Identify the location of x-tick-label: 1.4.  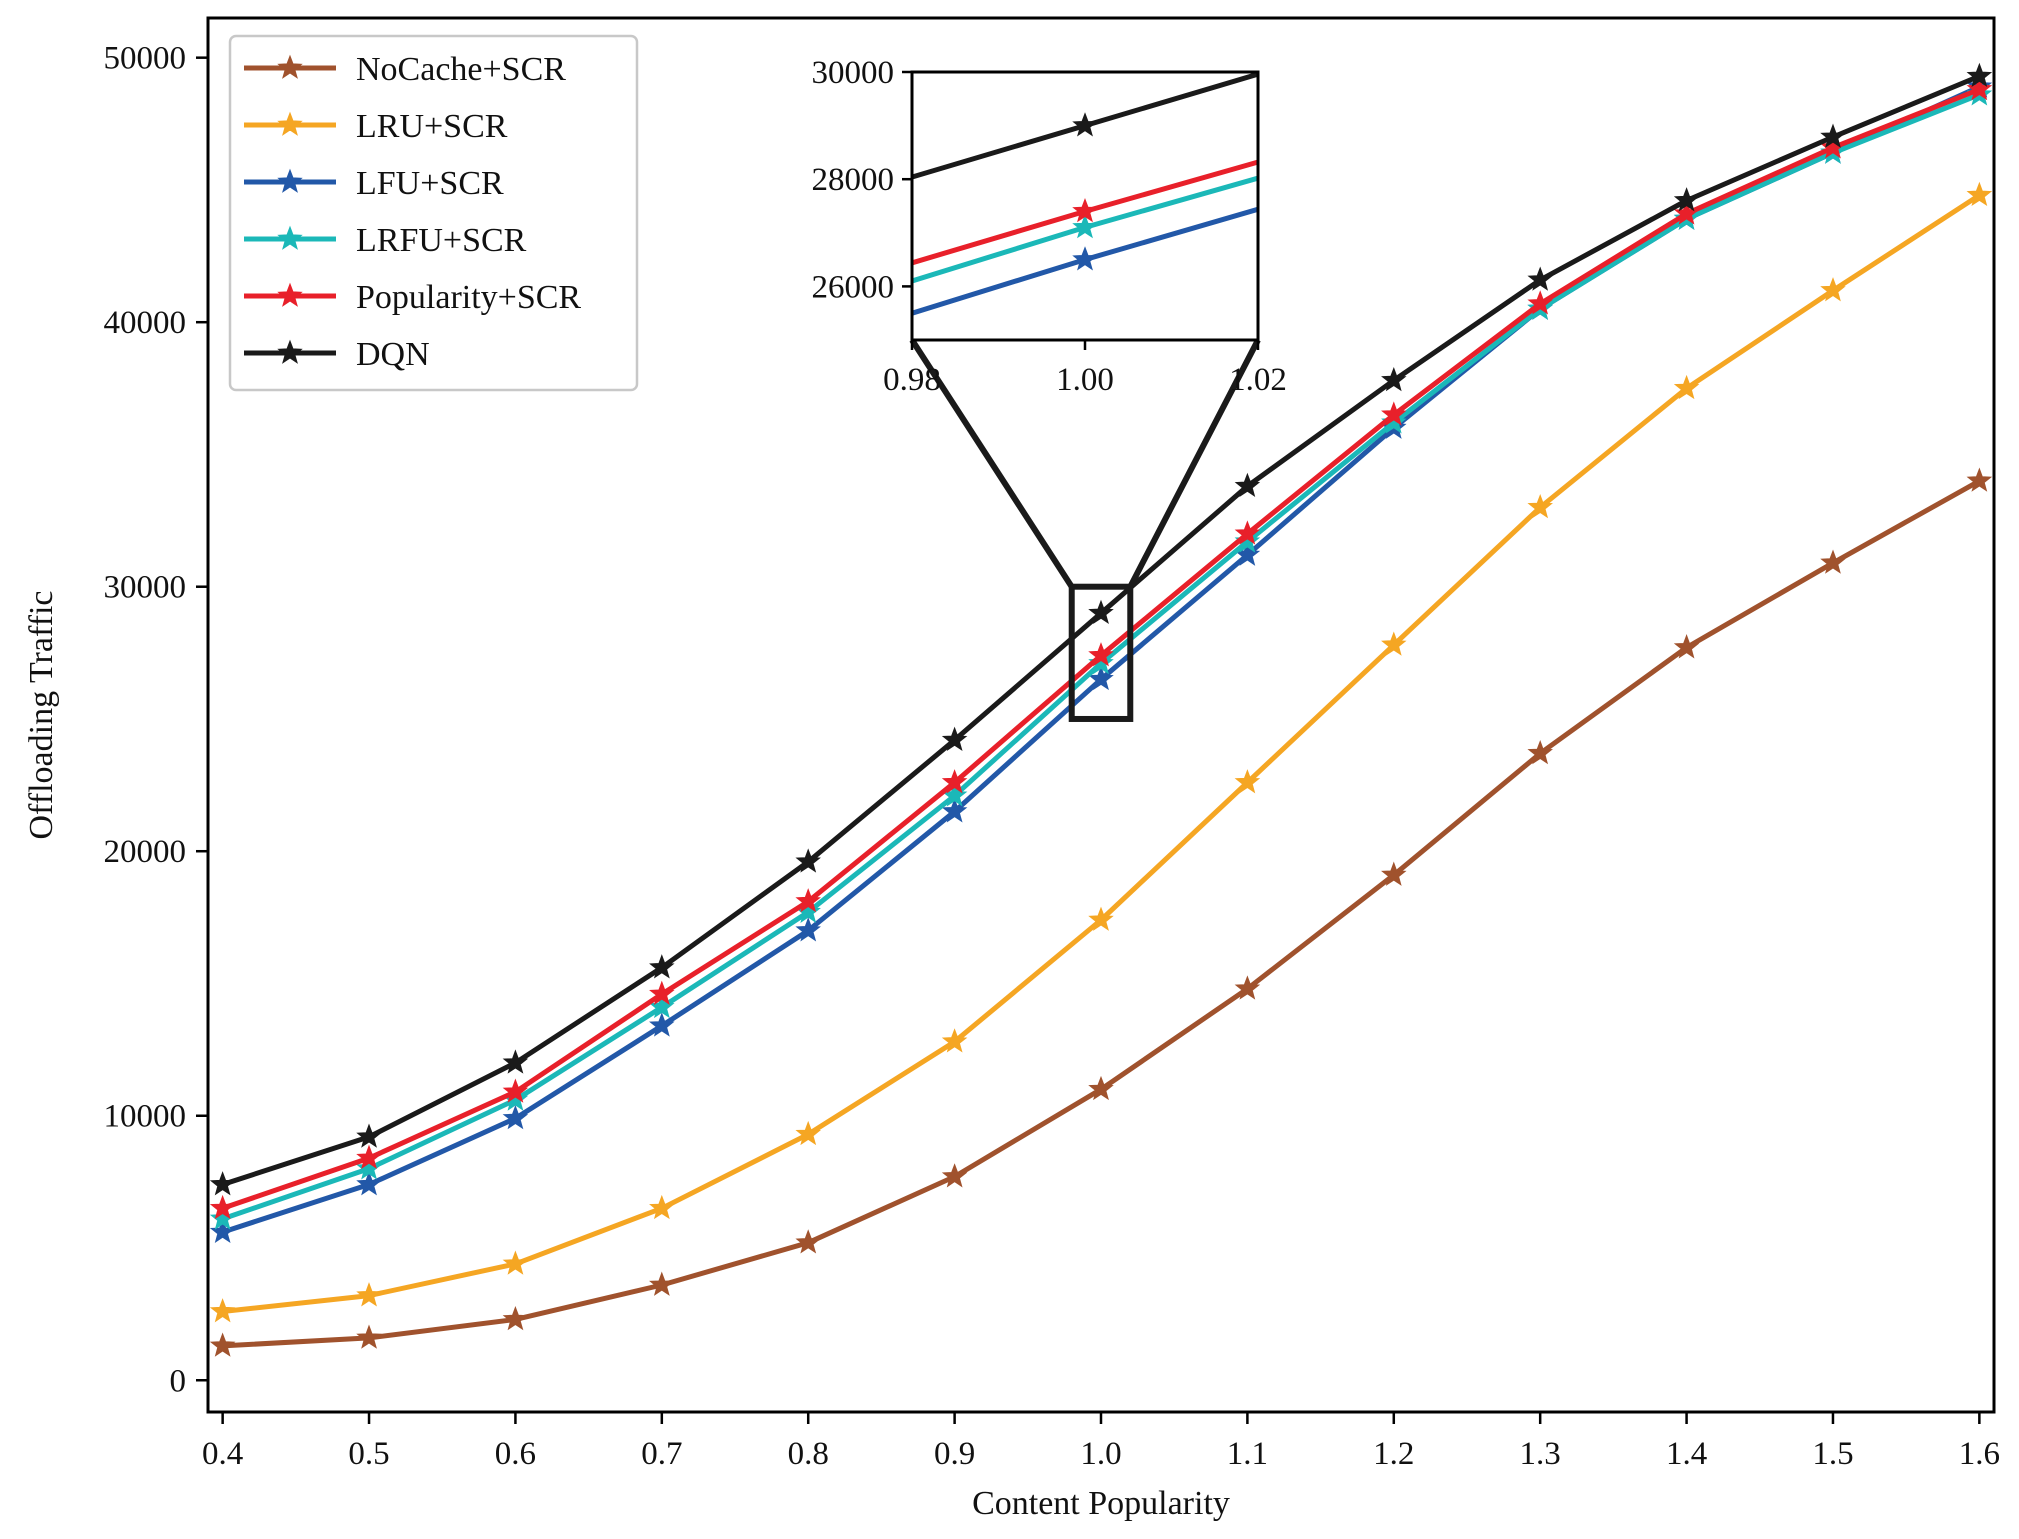
(1686, 1454).